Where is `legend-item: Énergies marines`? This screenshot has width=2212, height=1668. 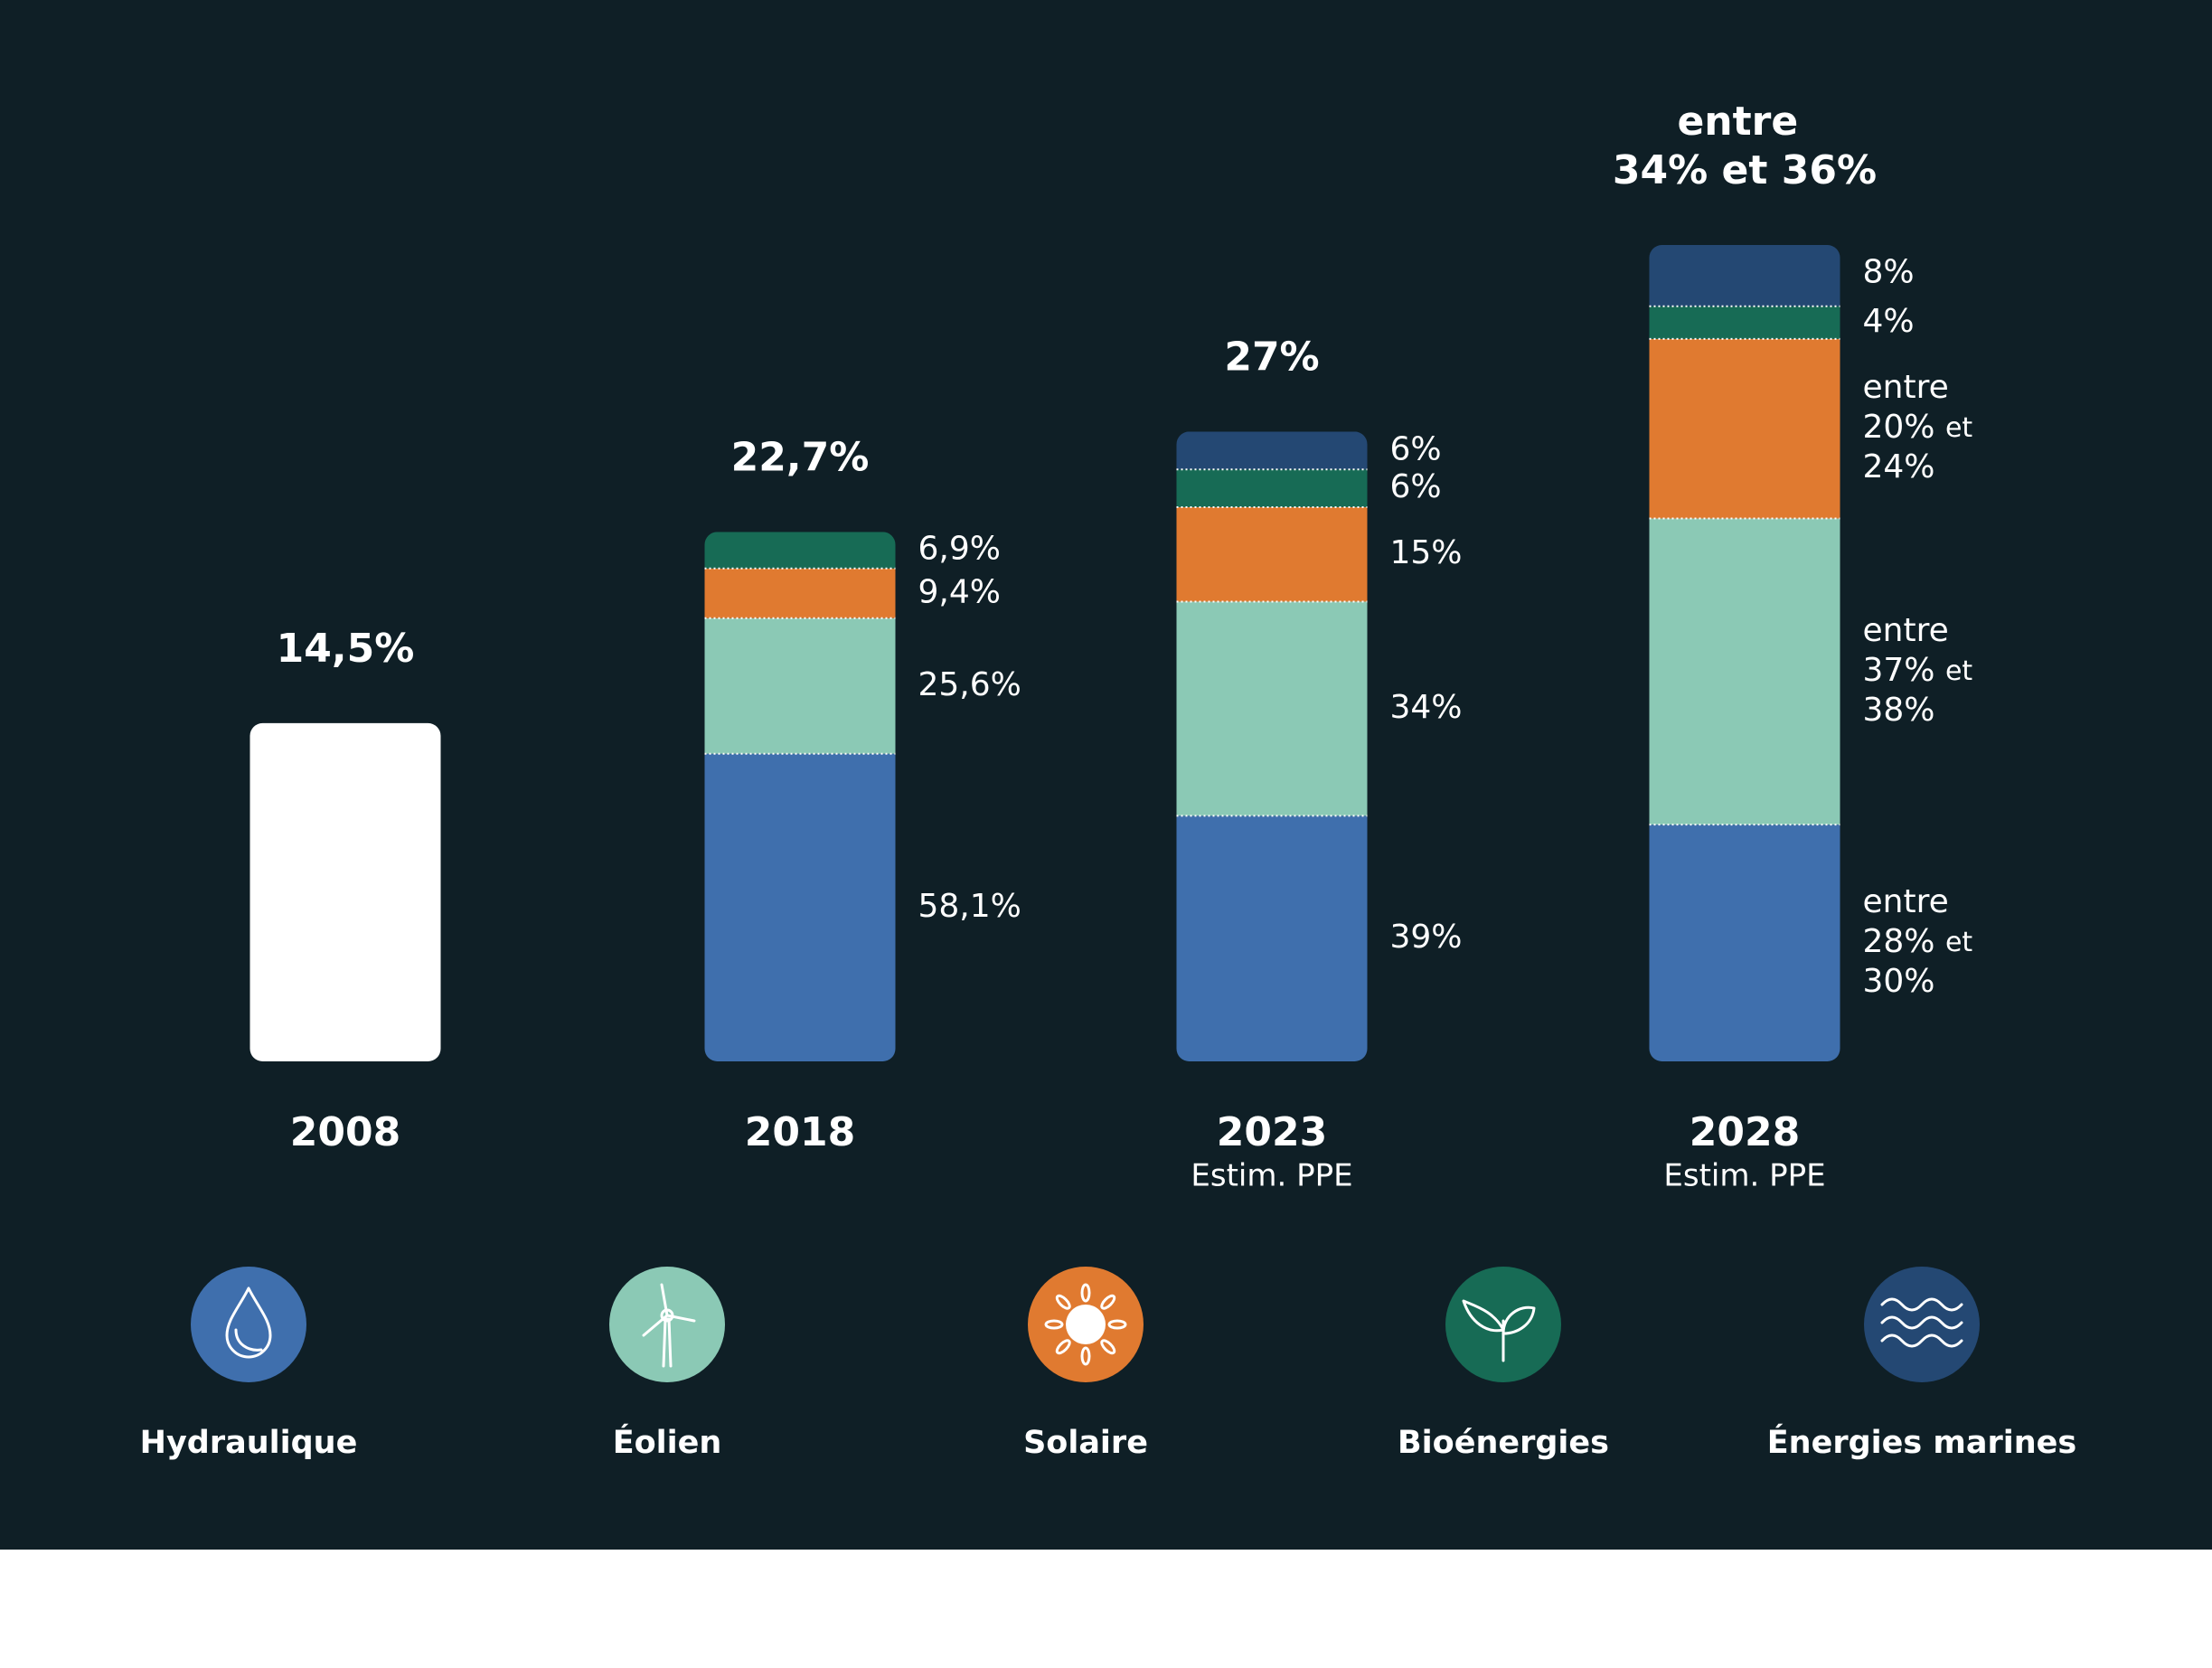
legend-item: Énergies marines is located at coordinates (1921, 1364).